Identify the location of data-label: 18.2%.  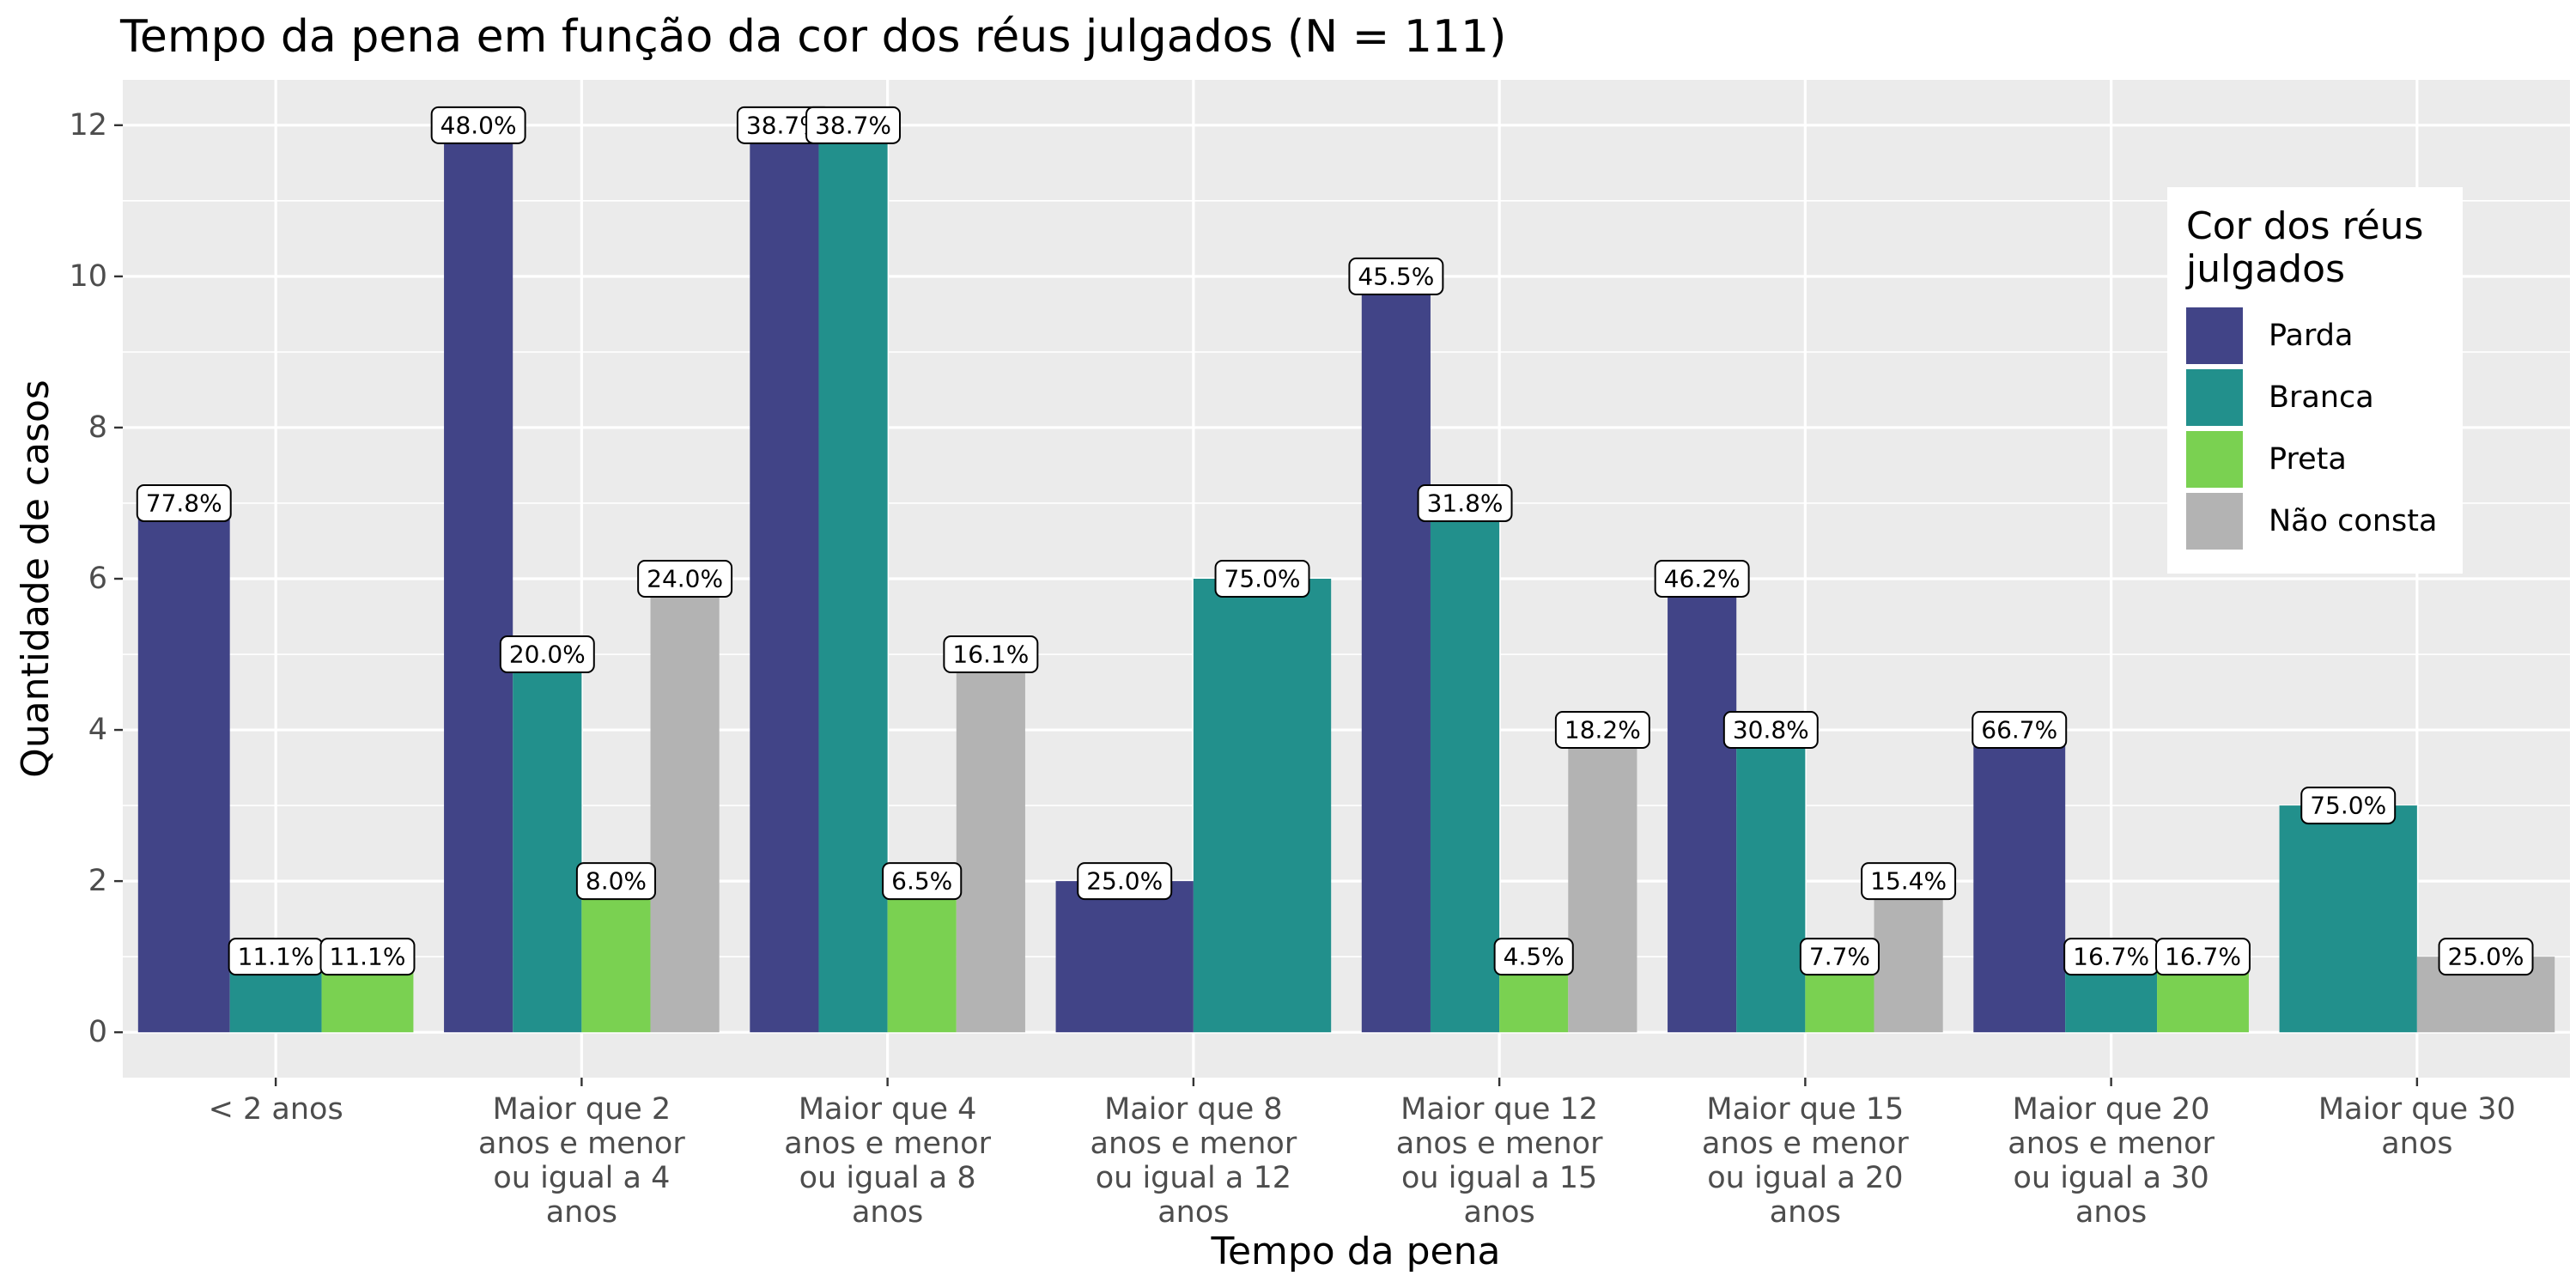
(1602, 730).